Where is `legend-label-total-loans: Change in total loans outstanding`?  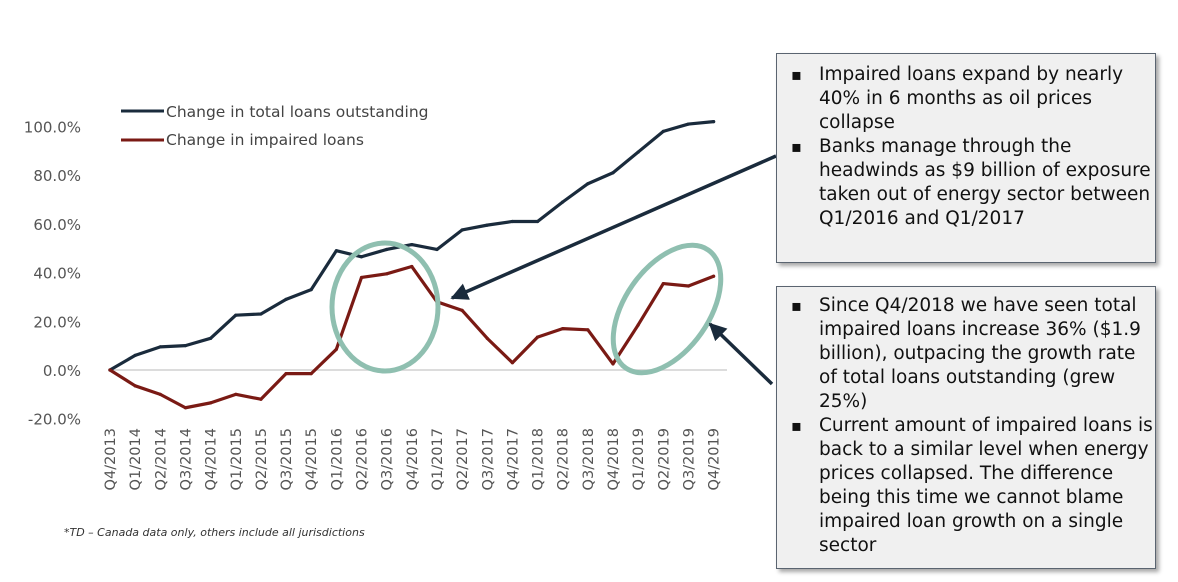 legend-label-total-loans: Change in total loans outstanding is located at coordinates (297, 112).